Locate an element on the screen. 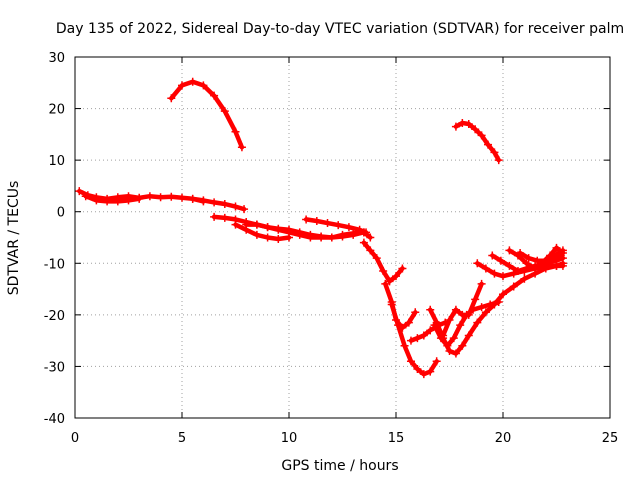 Image resolution: width=640 pixels, height=480 pixels. x-axis-label: GPS time / hours is located at coordinates (339, 466).